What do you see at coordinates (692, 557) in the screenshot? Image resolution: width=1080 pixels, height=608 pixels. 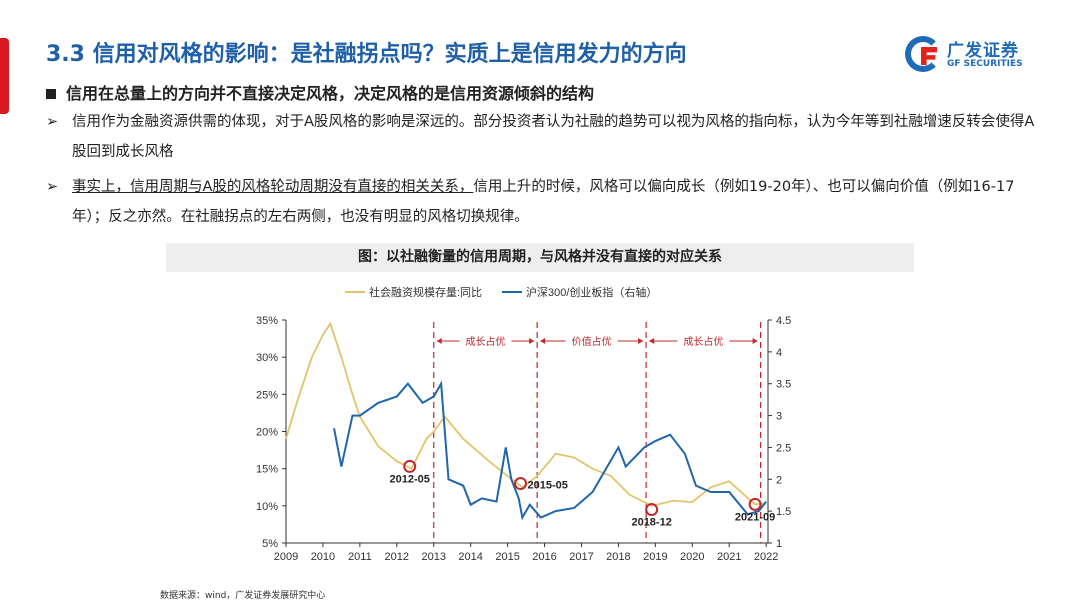 I see `x-tick-label: 2020` at bounding box center [692, 557].